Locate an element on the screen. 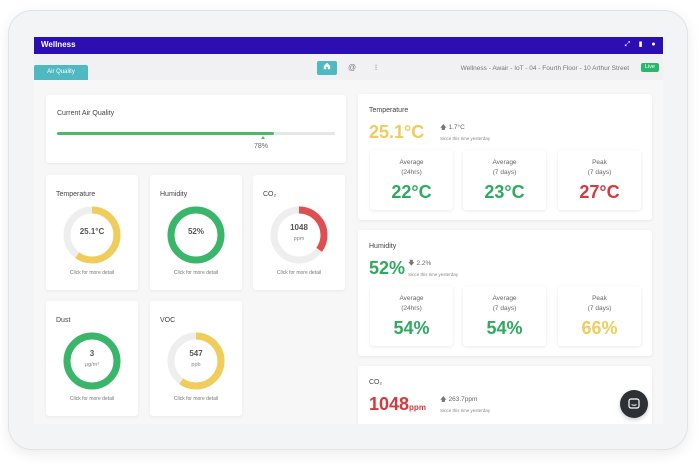 This screenshot has width=700, height=469. co2-gauge: 1048 ppm is located at coordinates (299, 235).